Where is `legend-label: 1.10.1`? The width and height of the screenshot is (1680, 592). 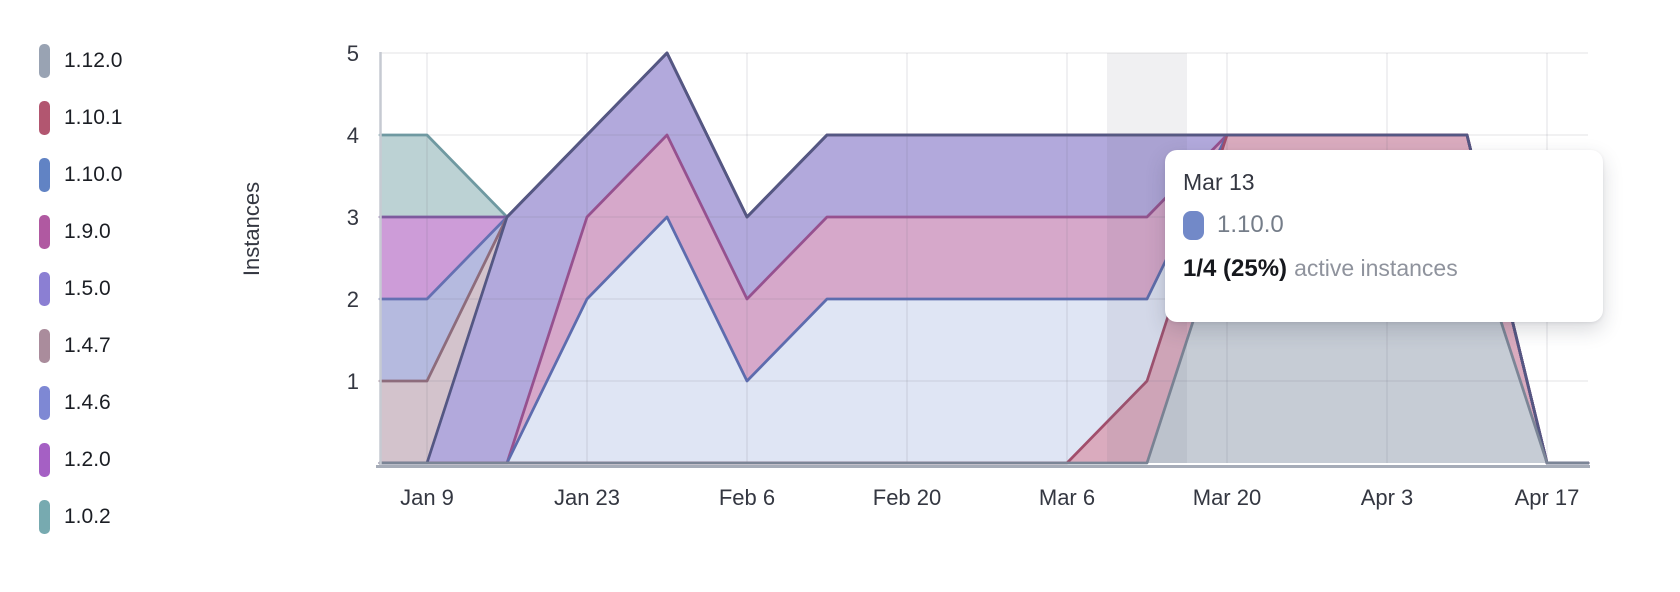 legend-label: 1.10.1 is located at coordinates (93, 117).